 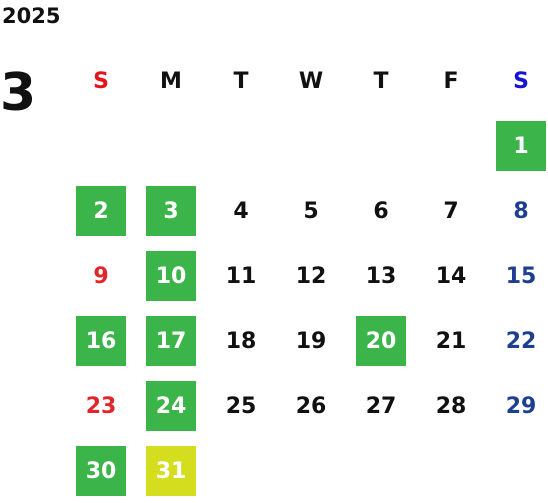 I want to click on day: 4, so click(x=241, y=211).